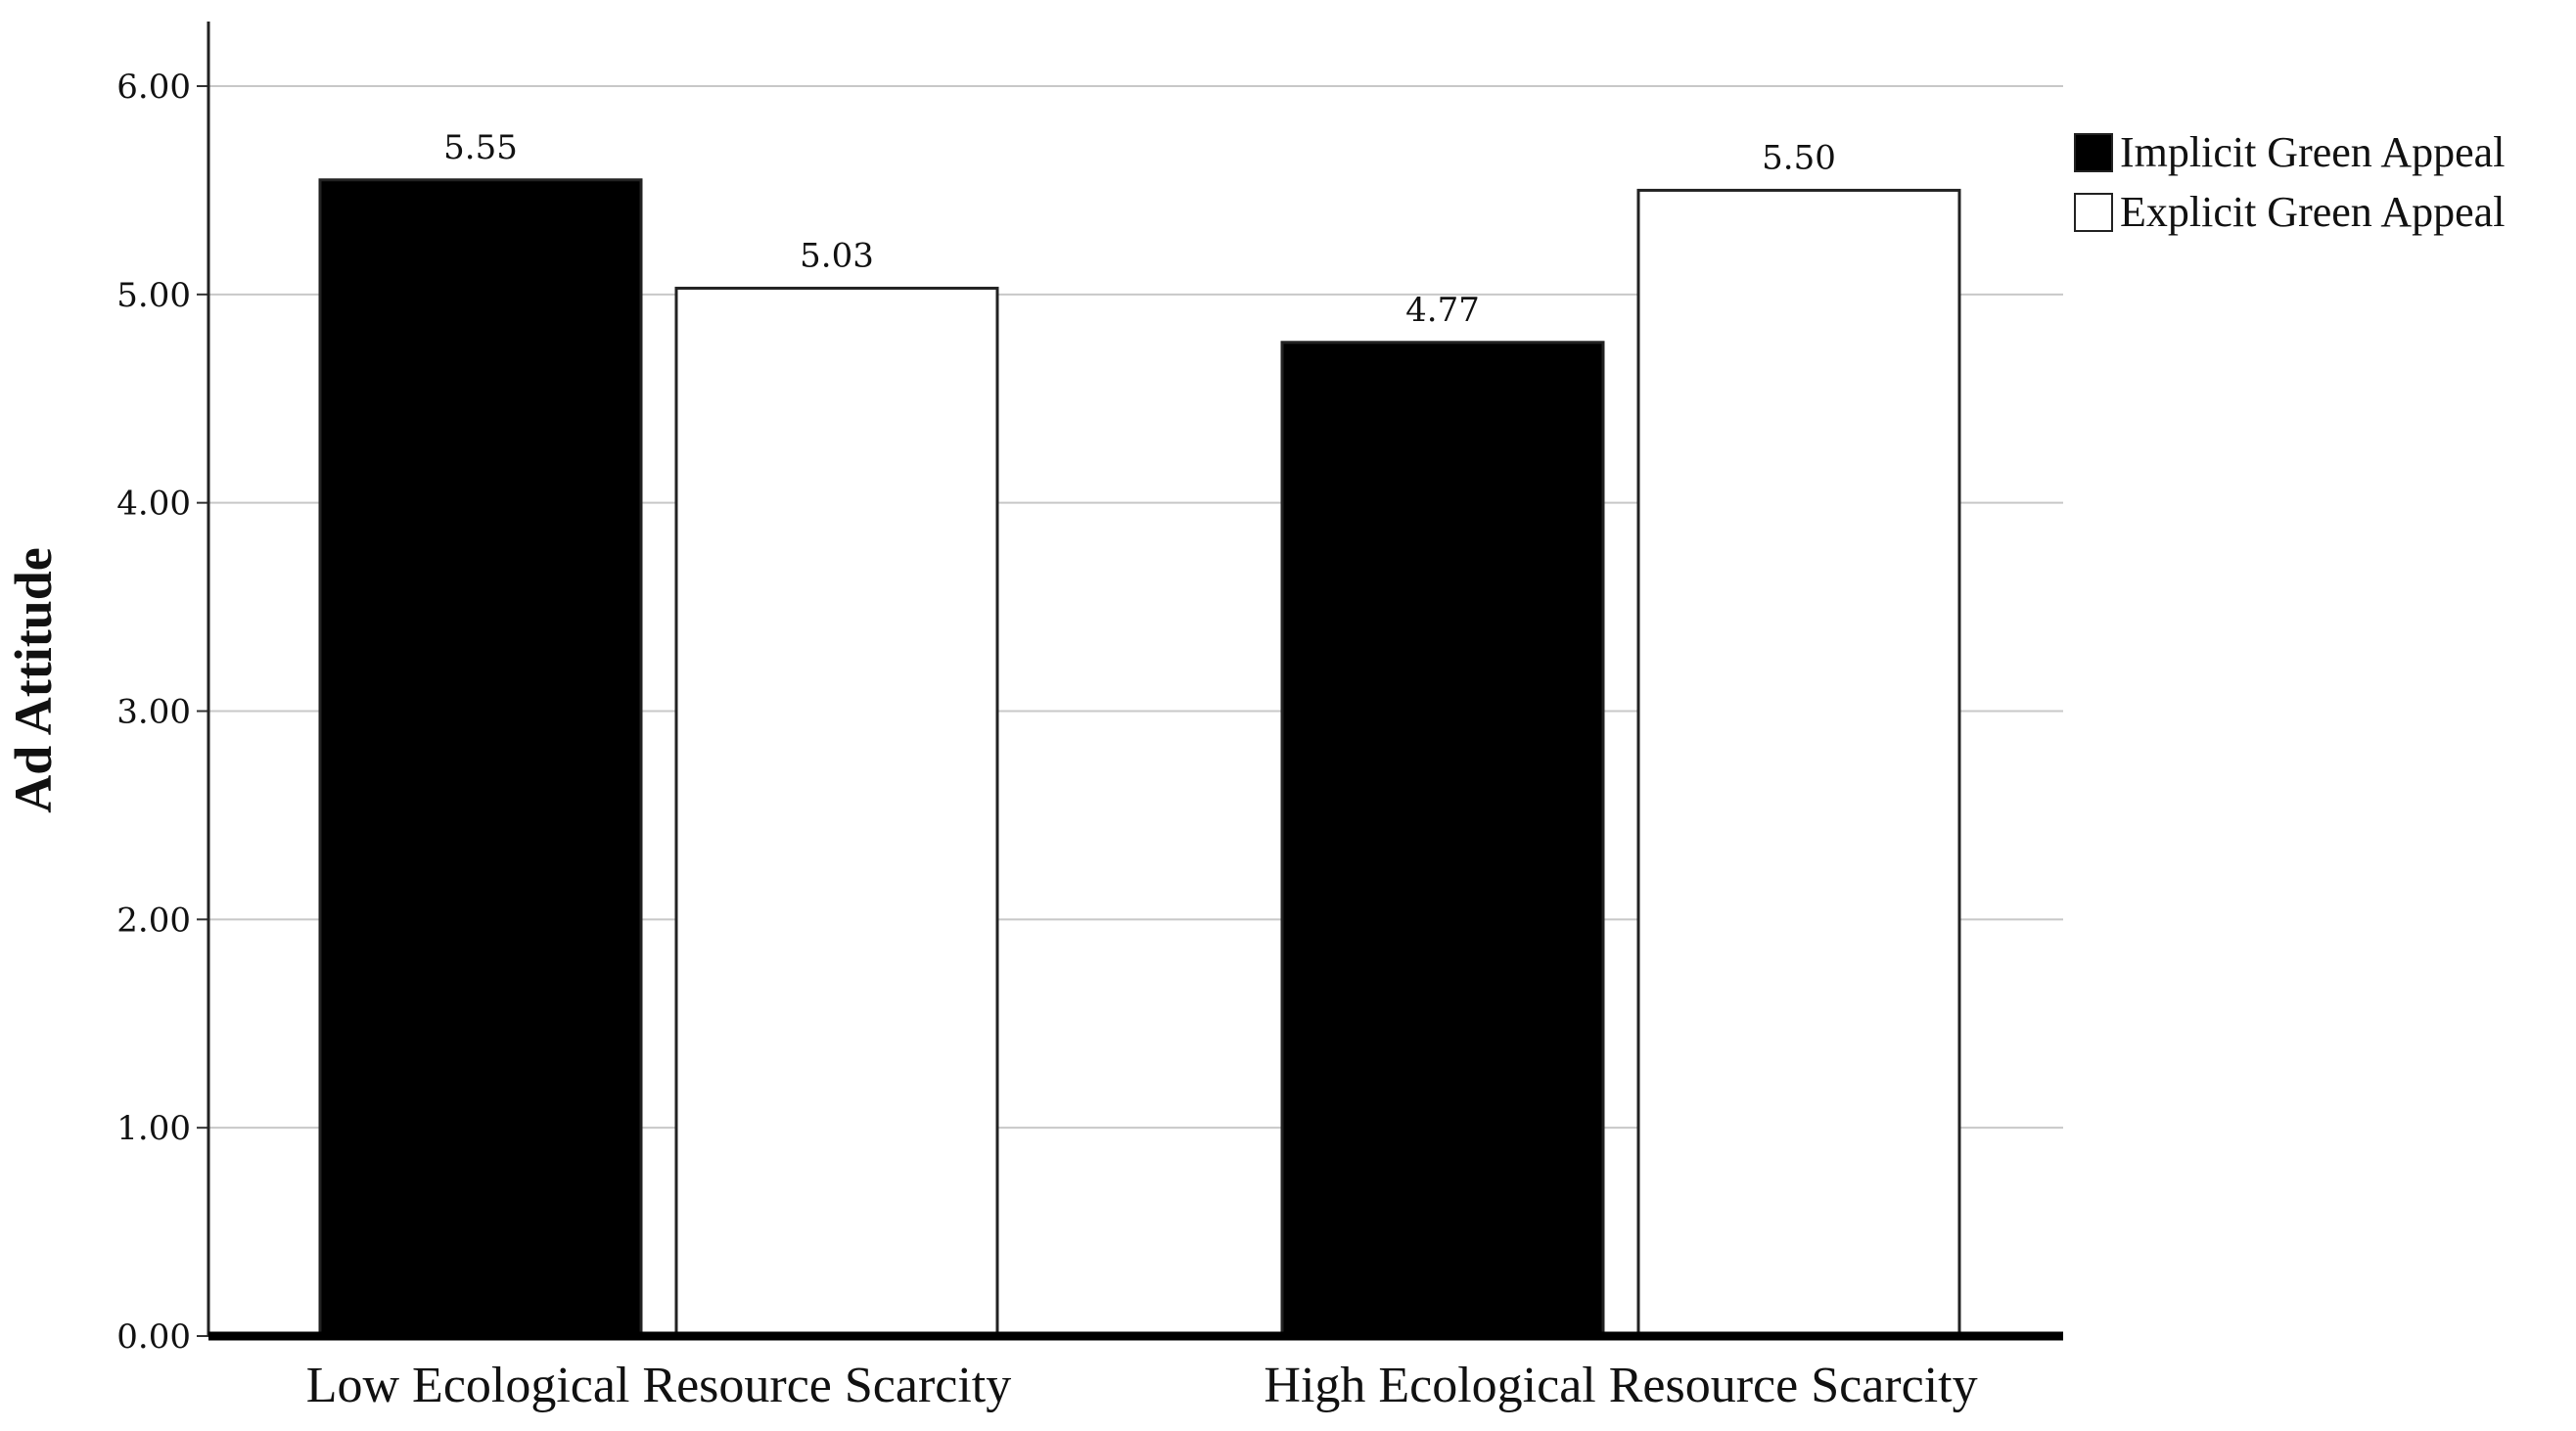  I want to click on data-label: 5.55, so click(481, 147).